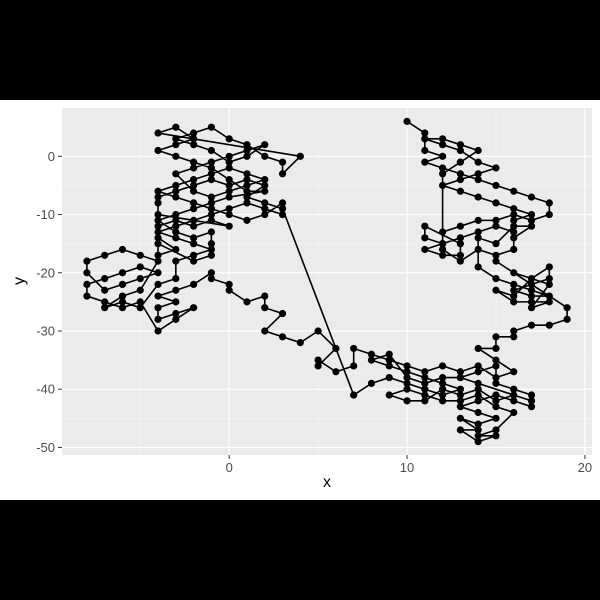 The height and width of the screenshot is (600, 600). Describe the element at coordinates (407, 467) in the screenshot. I see `x-tick-label: 10` at that location.